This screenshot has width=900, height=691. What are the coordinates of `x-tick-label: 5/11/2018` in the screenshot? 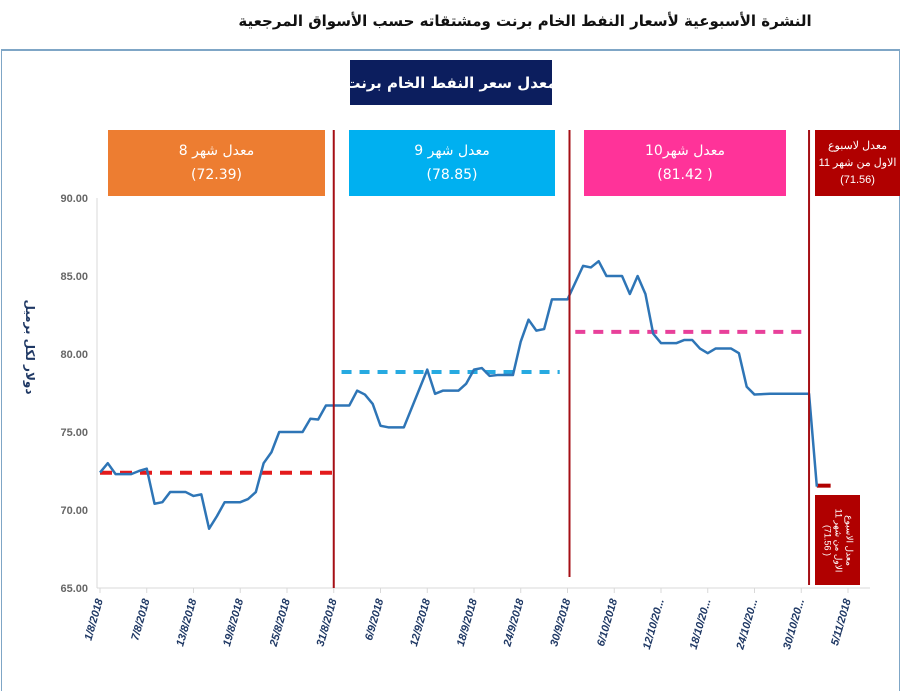 It's located at (841, 622).